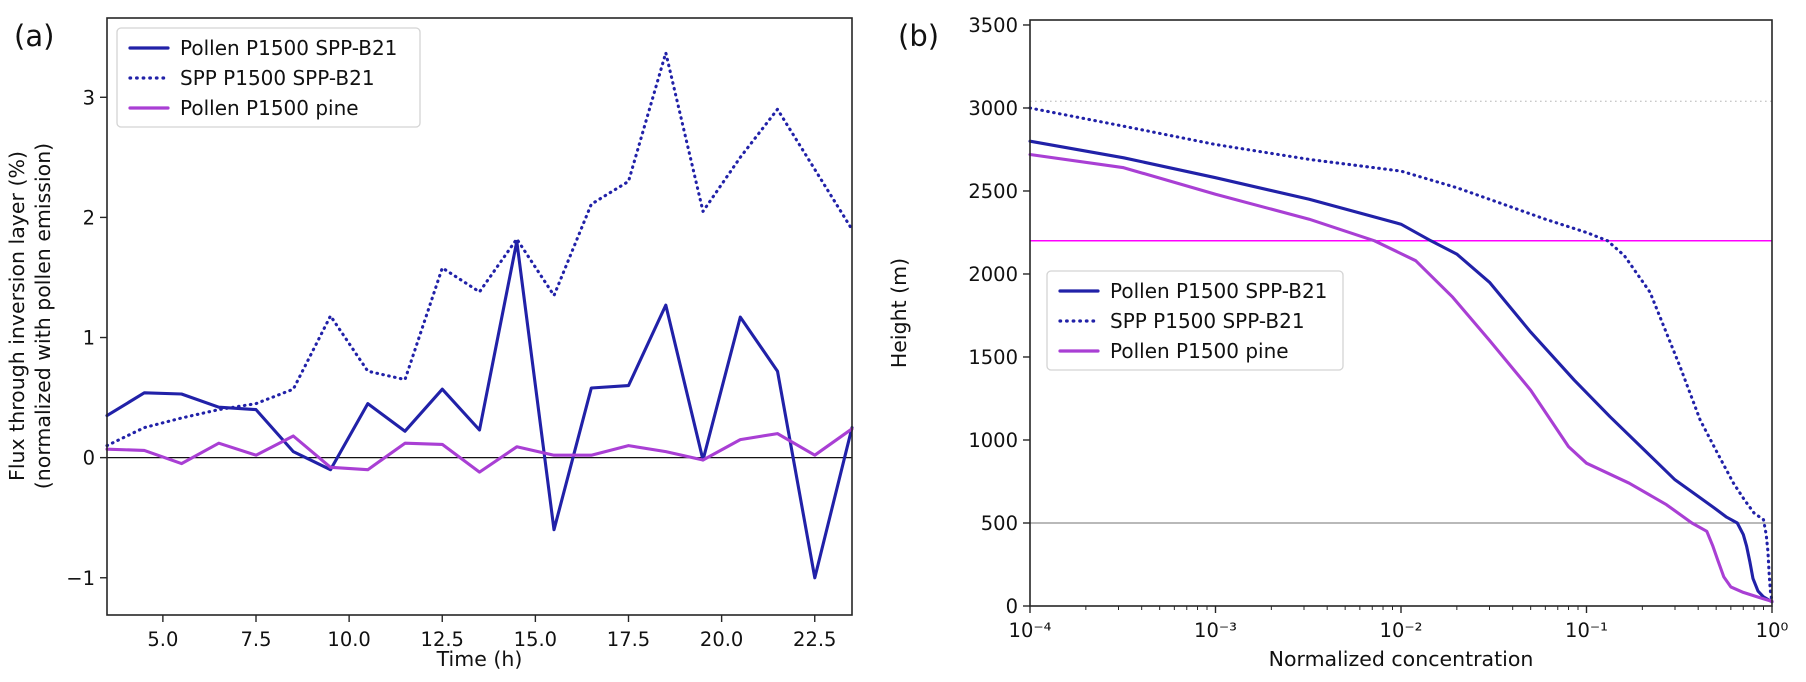  I want to click on y-tick-label: −1, so click(80, 578).